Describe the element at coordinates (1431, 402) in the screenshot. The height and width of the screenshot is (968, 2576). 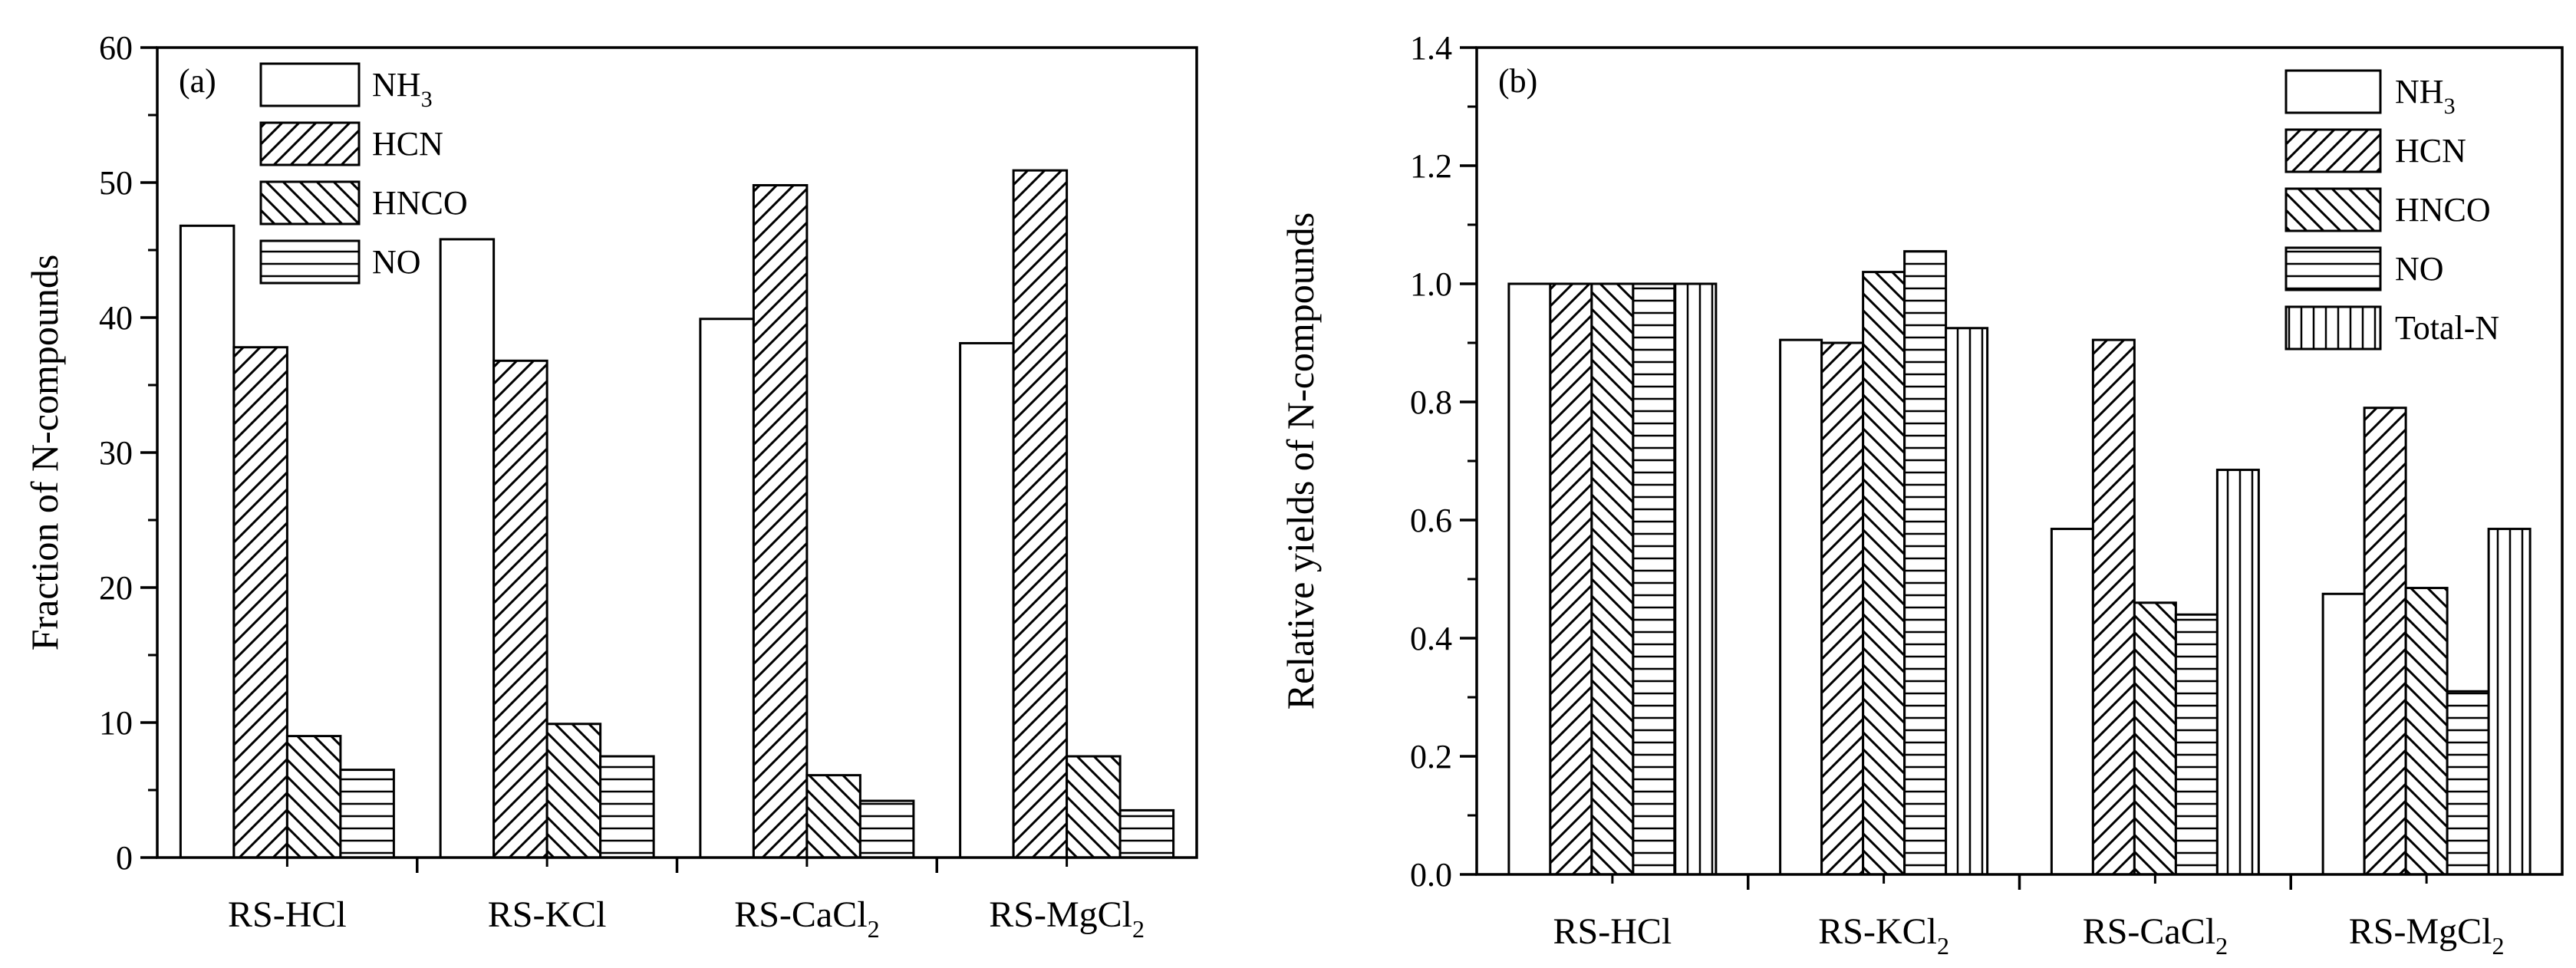
I see `y-tick-label-b-4: 0.8` at that location.